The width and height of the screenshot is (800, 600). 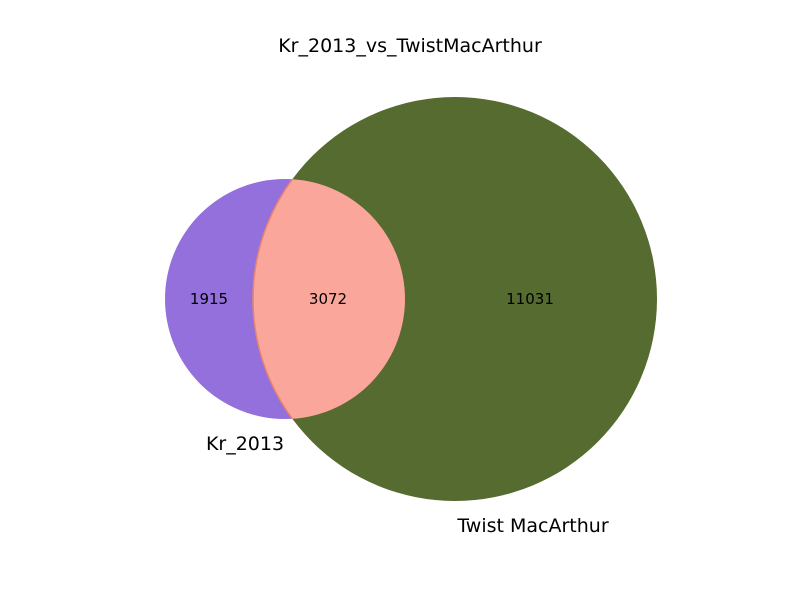 What do you see at coordinates (410, 46) in the screenshot?
I see `diagram-title: Kr_2013_vs_TwistMacArthur` at bounding box center [410, 46].